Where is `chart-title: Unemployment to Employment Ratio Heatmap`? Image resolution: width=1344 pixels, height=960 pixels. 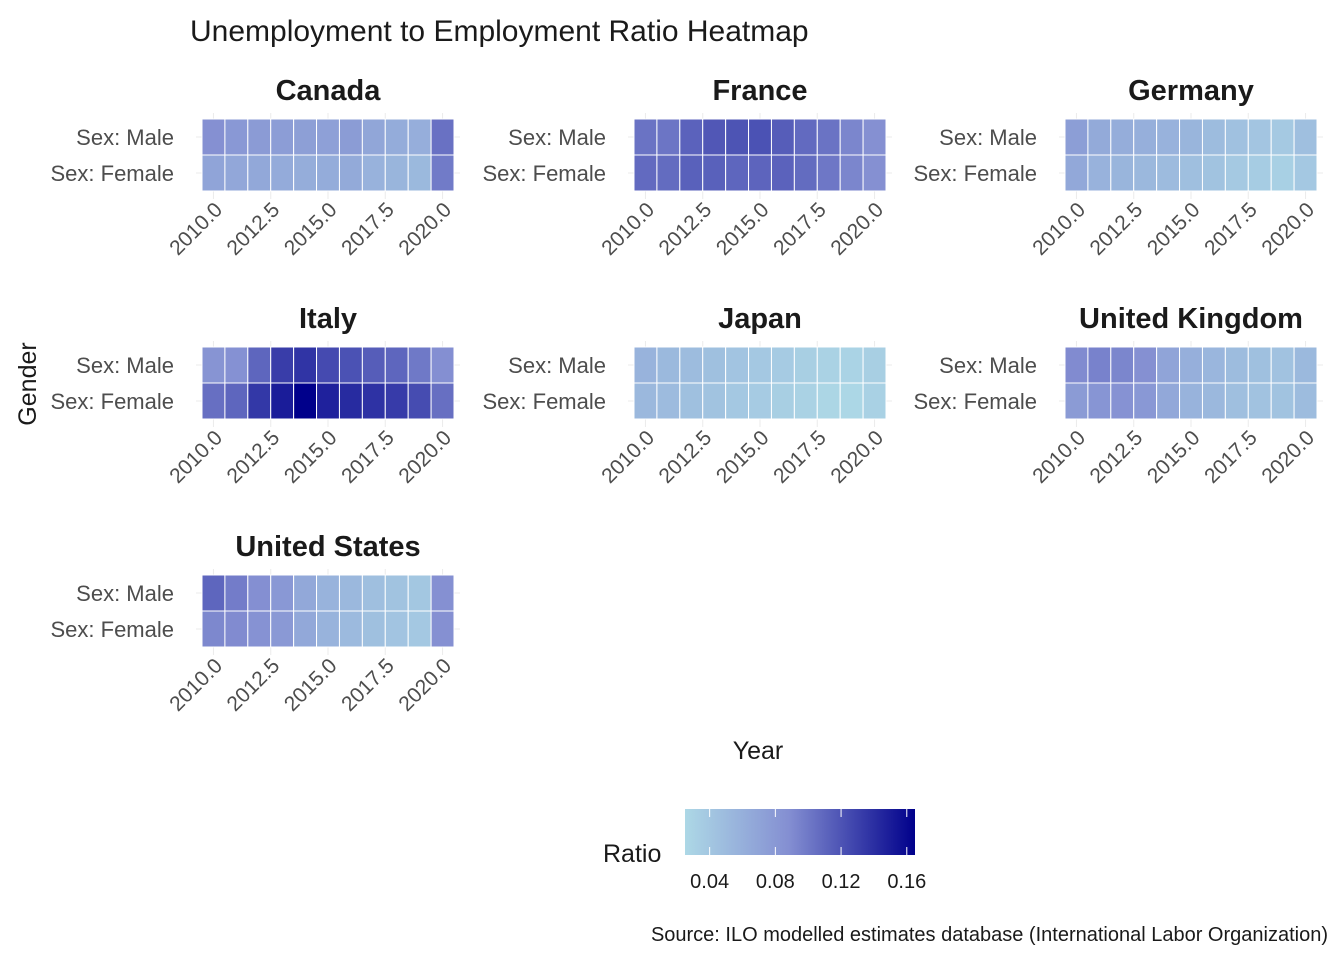 chart-title: Unemployment to Employment Ratio Heatmap is located at coordinates (499, 31).